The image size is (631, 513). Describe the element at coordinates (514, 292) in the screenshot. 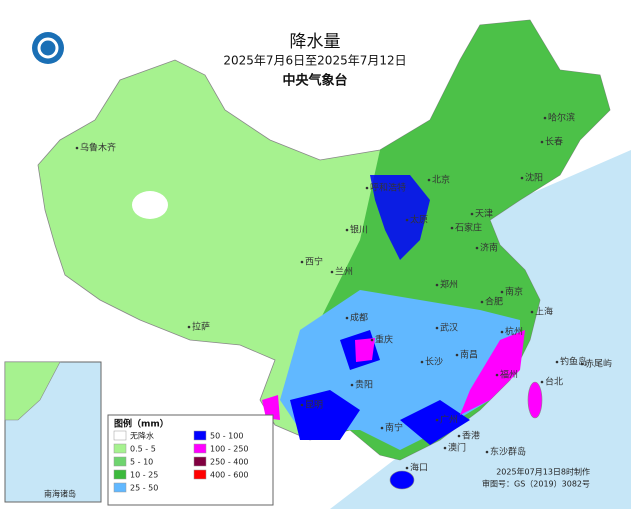

I see `city-label: 南京` at that location.